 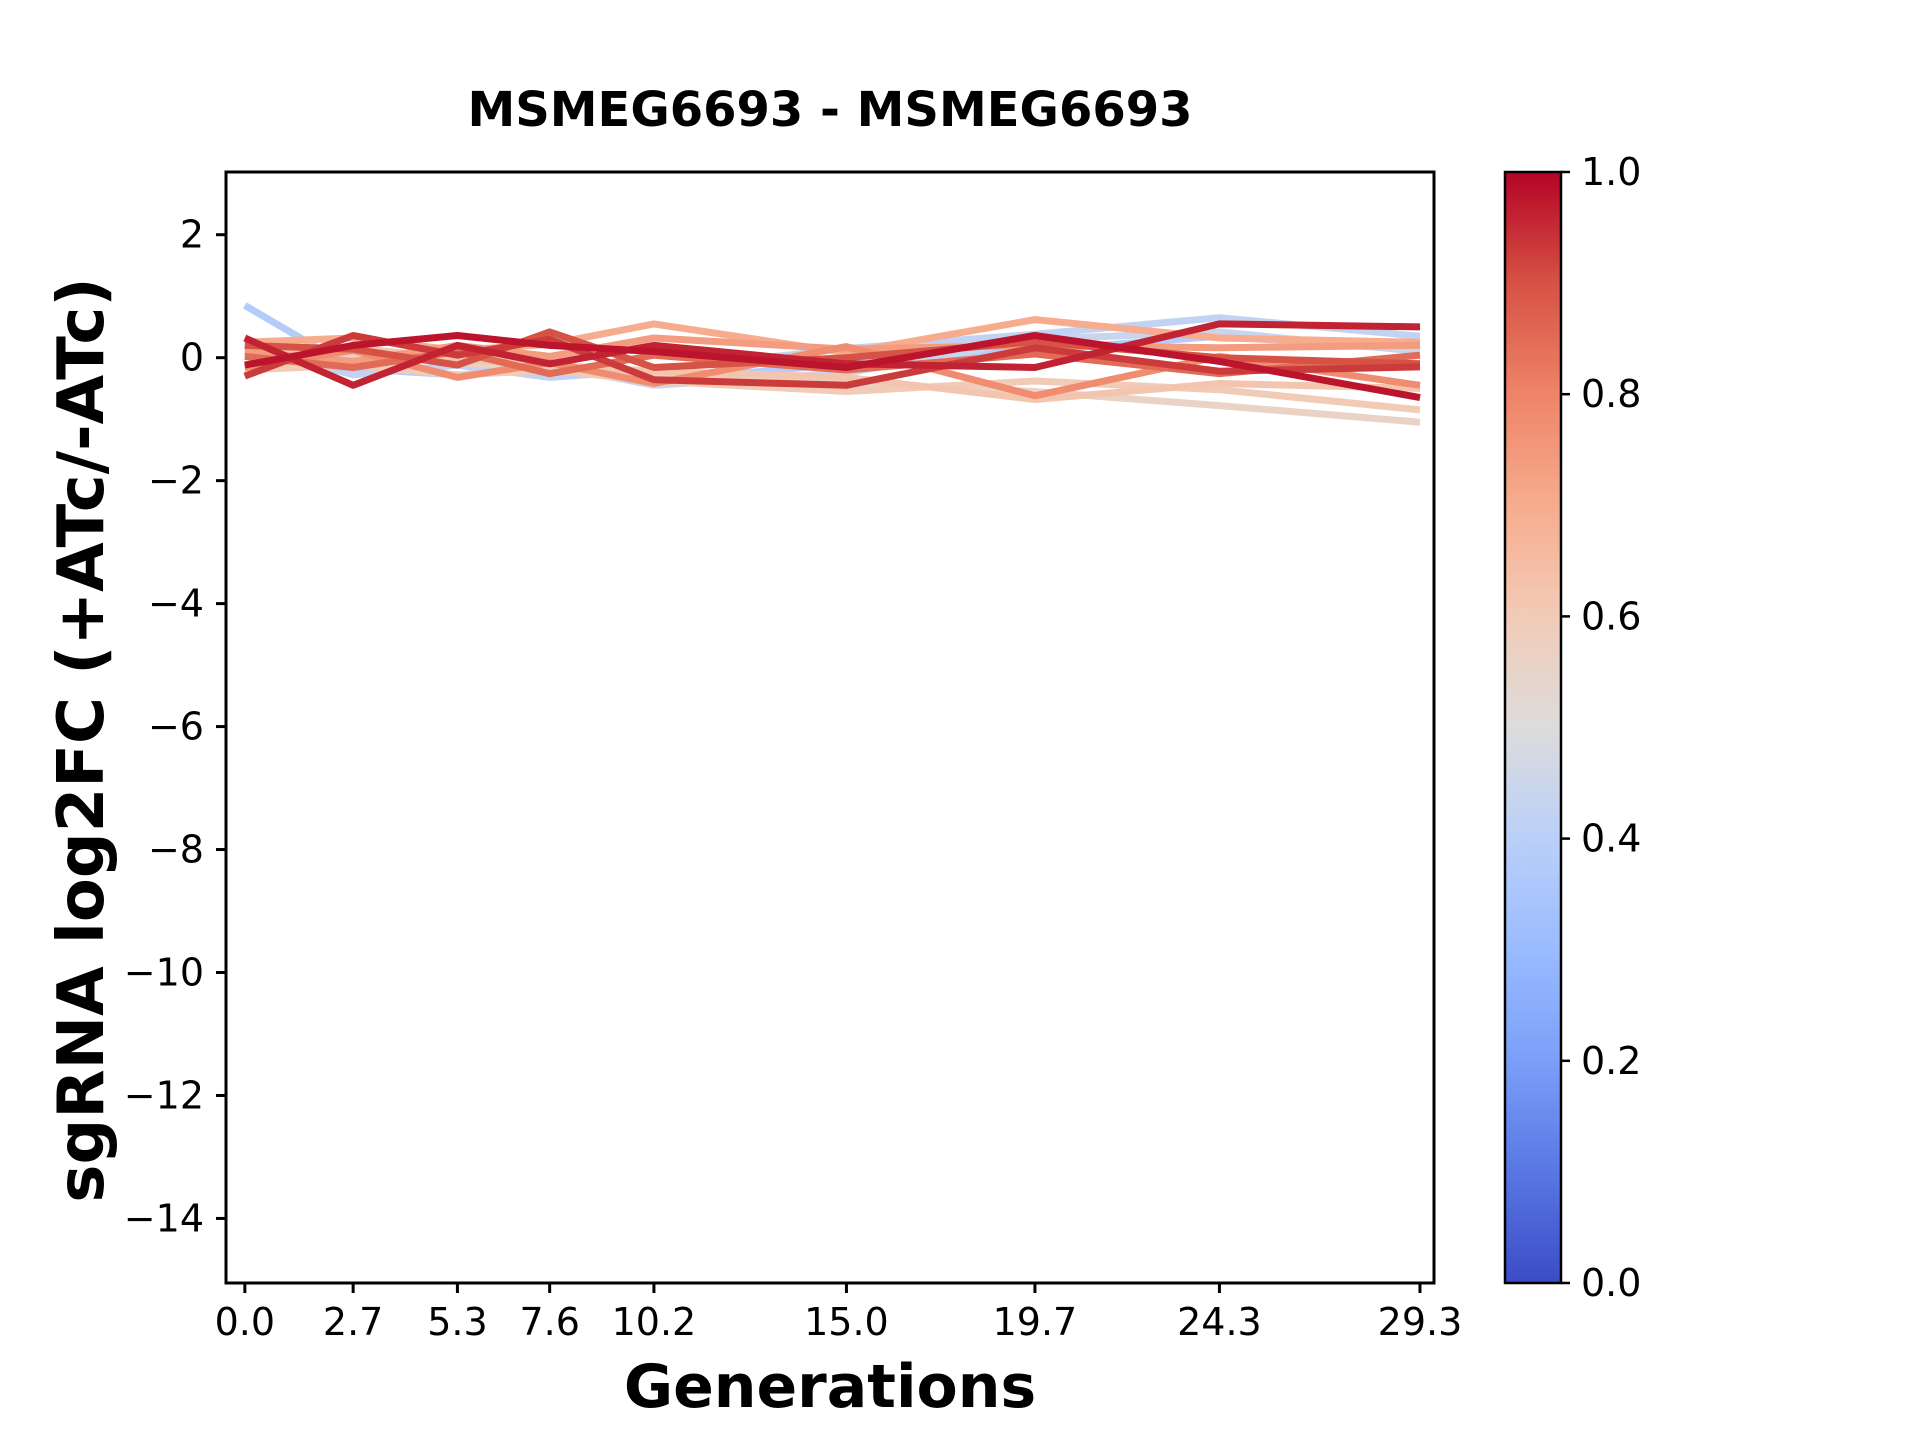 What do you see at coordinates (164, 1218) in the screenshot?
I see `y-tick-label: −14` at bounding box center [164, 1218].